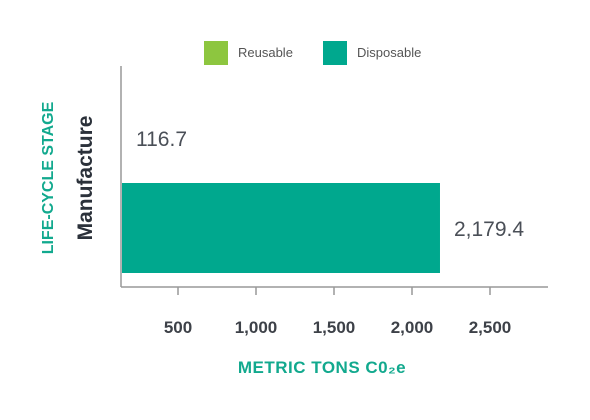  Describe the element at coordinates (85, 178) in the screenshot. I see `category-label-manufacture: Manufacture` at that location.